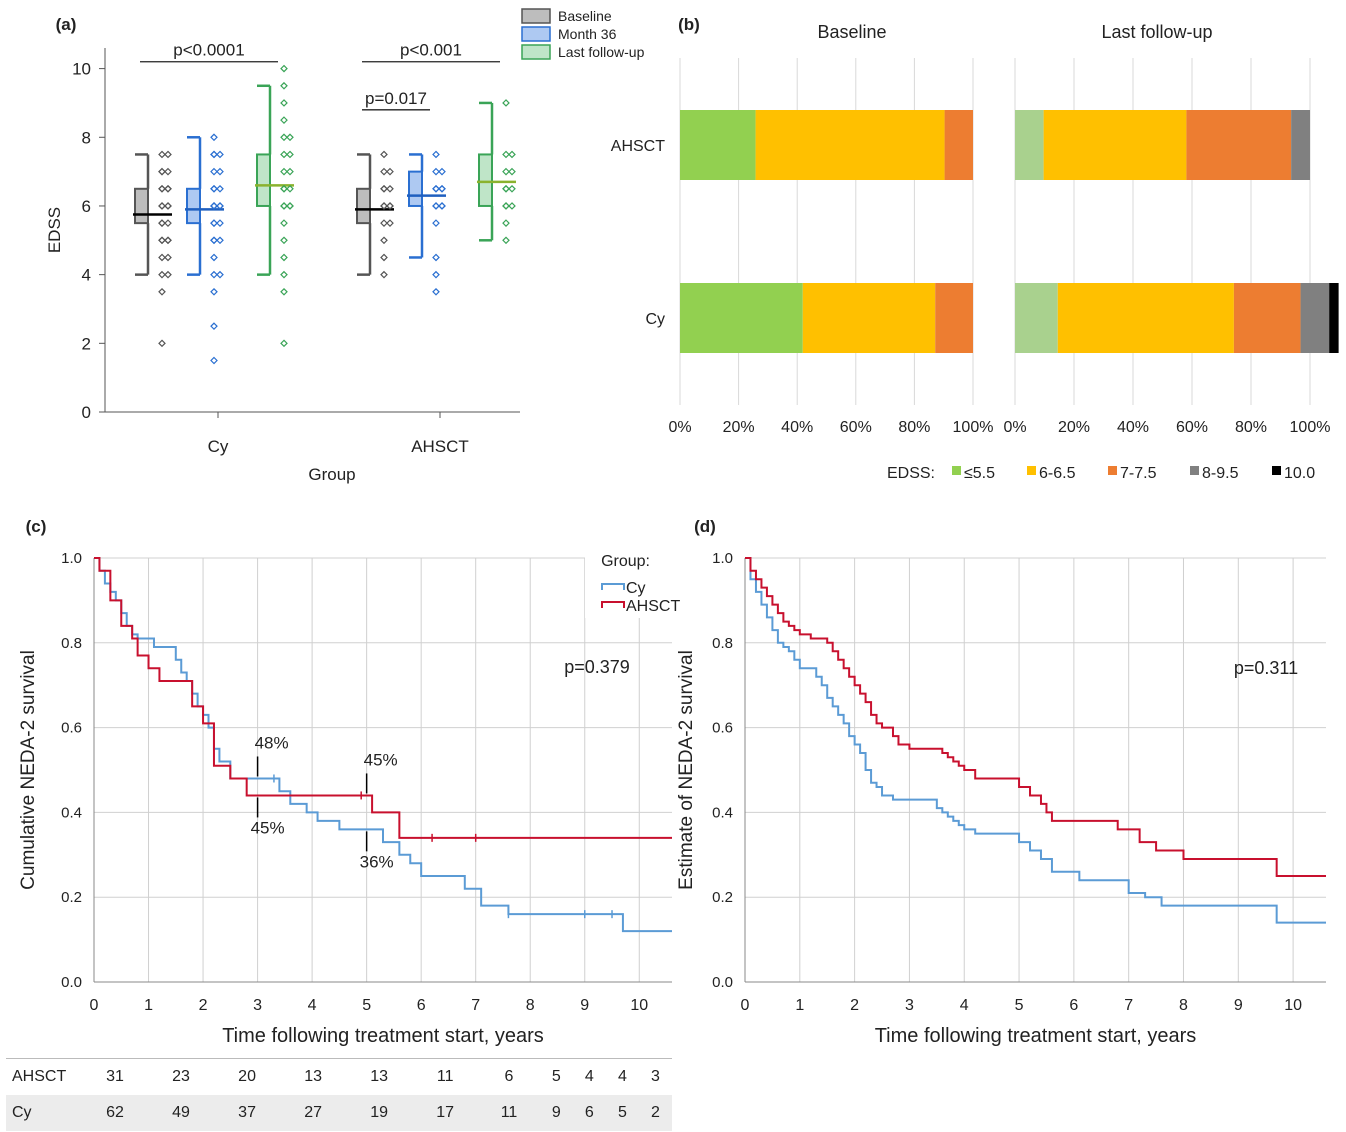 This screenshot has width=1346, height=1132. What do you see at coordinates (625, 561) in the screenshot?
I see `c-legend-title: Group:` at bounding box center [625, 561].